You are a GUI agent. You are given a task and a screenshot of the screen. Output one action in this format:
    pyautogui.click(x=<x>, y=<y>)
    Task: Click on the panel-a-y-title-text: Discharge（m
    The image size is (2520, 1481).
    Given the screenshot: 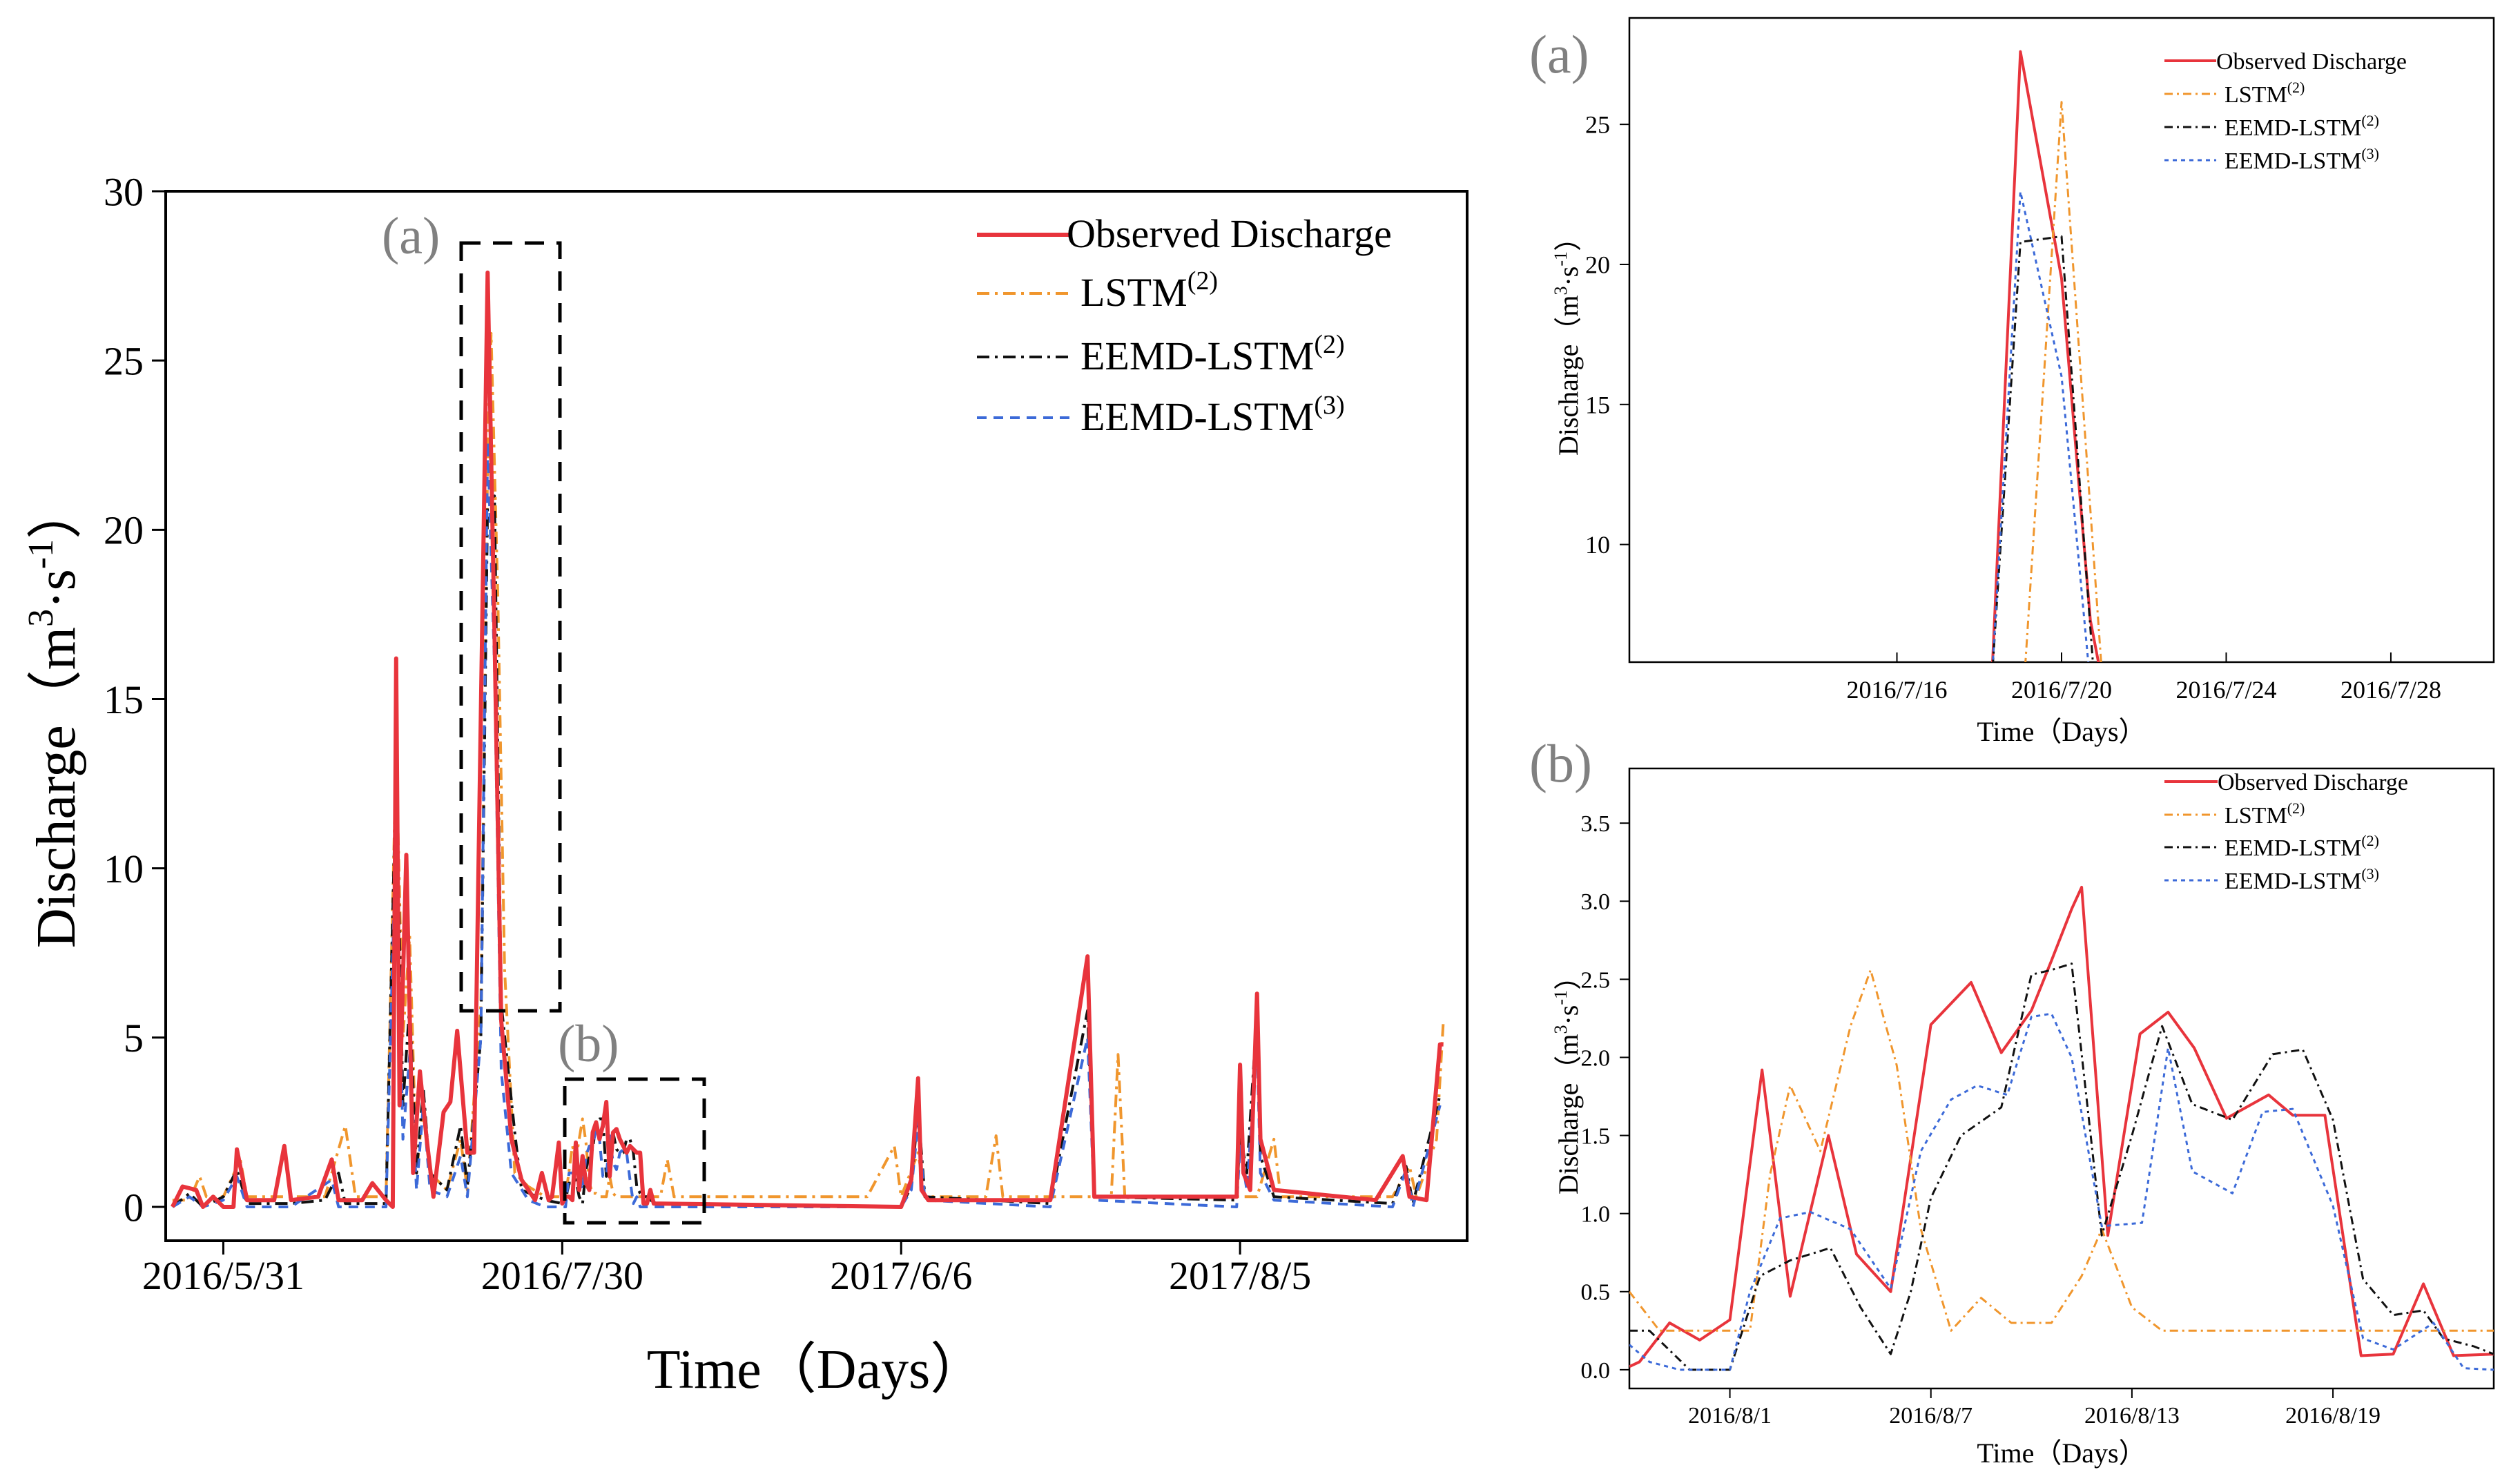 What is the action you would take?
    pyautogui.click(x=1569, y=376)
    